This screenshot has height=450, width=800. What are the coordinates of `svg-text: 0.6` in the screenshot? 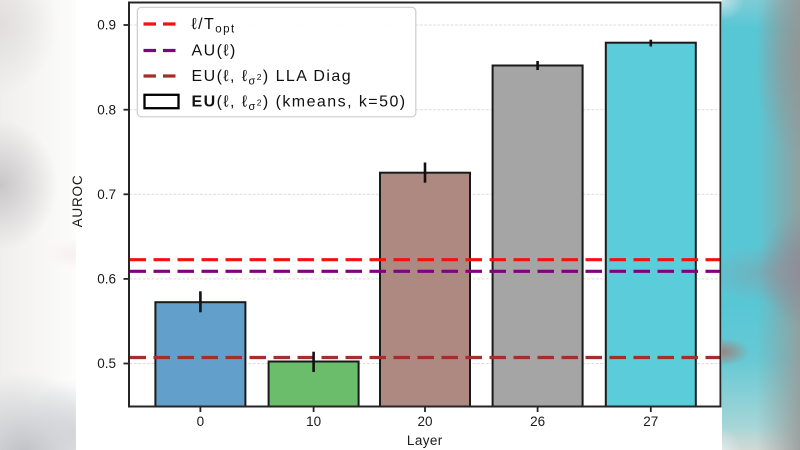 It's located at (106, 279).